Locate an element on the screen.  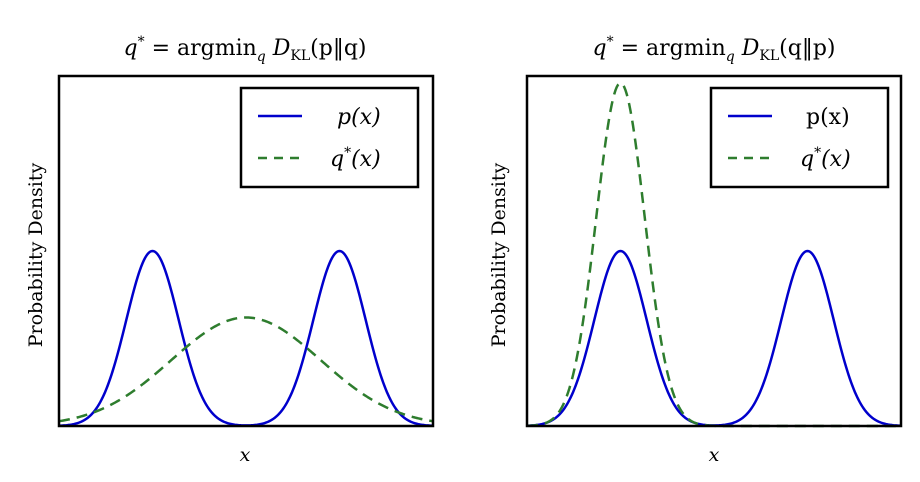
left-legend-box is located at coordinates (329, 137).